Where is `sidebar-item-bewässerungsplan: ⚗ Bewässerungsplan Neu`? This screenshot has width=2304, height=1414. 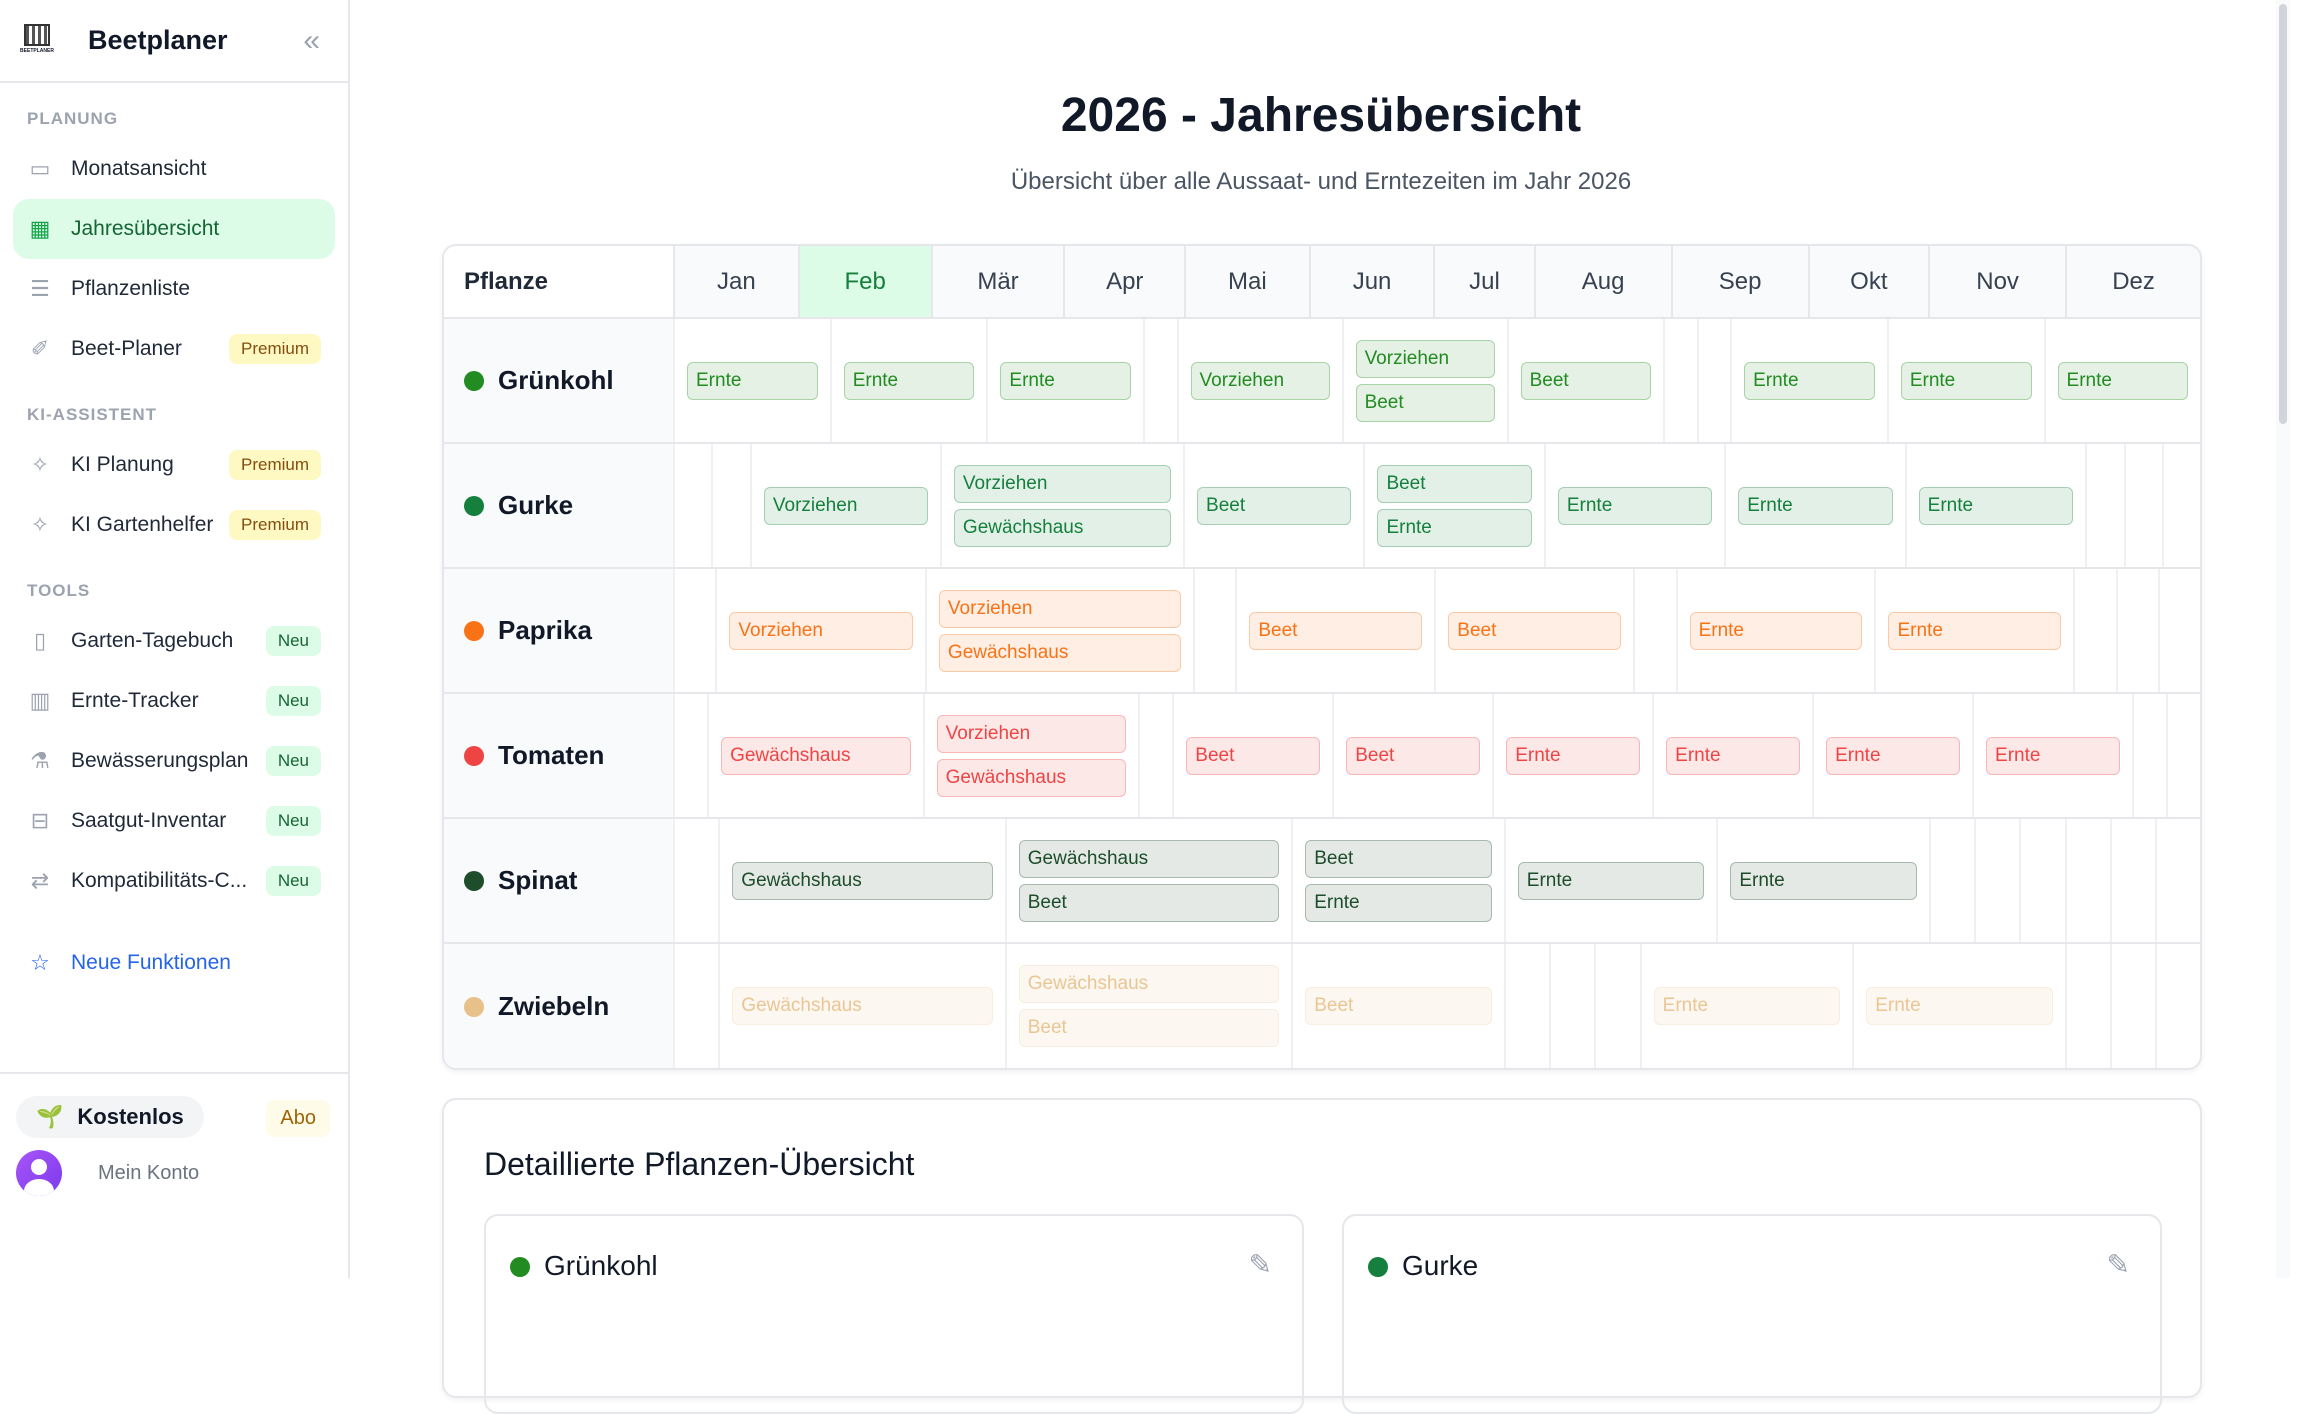
sidebar-item-bewässerungsplan: ⚗ Bewässerungsplan Neu is located at coordinates (174, 761).